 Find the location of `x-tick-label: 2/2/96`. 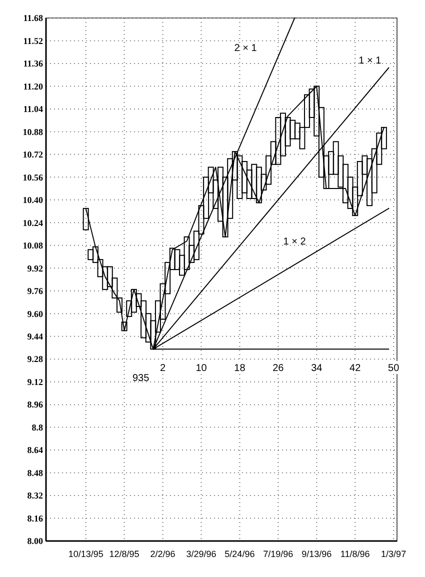

x-tick-label: 2/2/96 is located at coordinates (163, 554).